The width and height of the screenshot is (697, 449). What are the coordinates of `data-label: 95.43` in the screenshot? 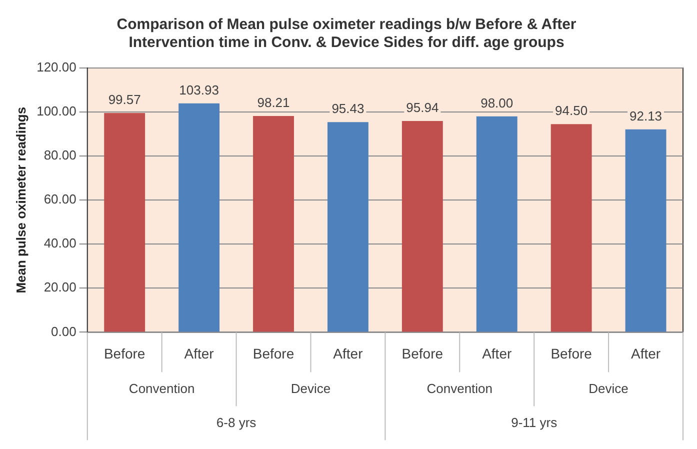 It's located at (348, 108).